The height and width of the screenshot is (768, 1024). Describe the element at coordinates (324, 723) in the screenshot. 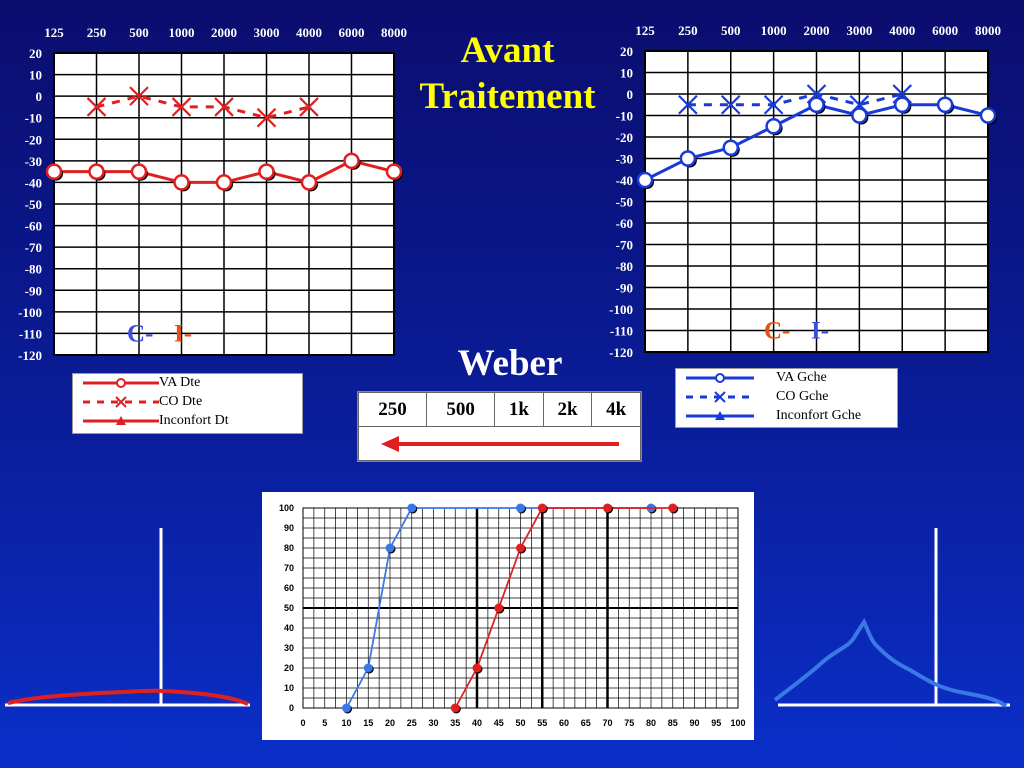

I see `x-tick-label: 5` at that location.